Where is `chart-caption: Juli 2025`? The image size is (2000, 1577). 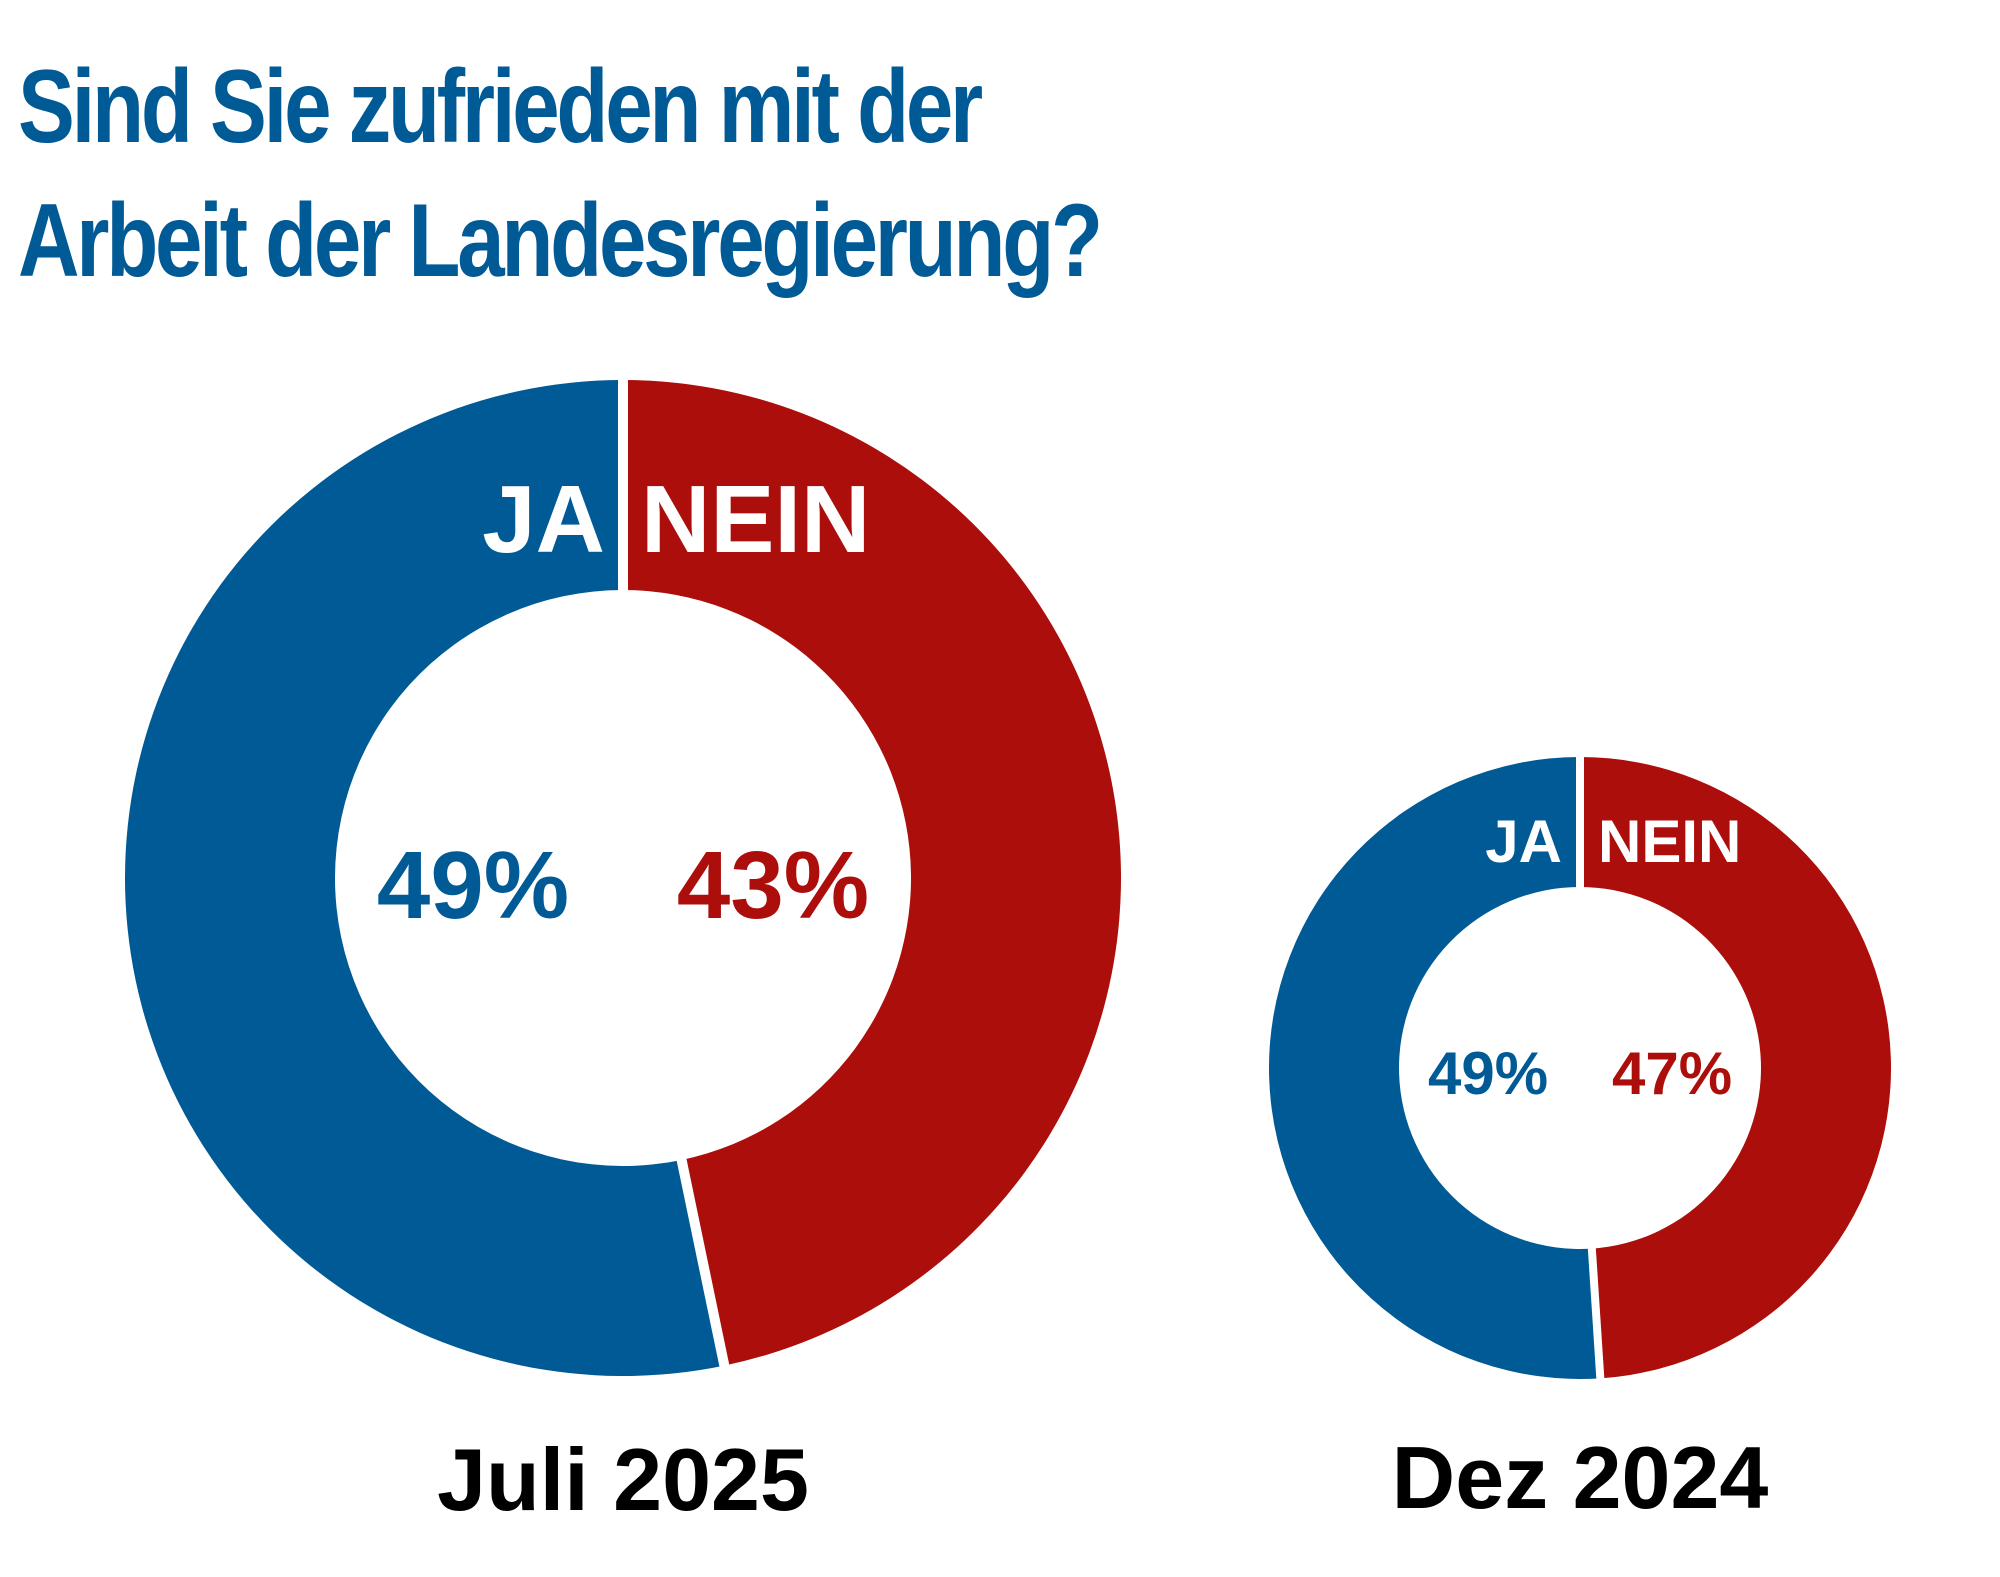
chart-caption: Juli 2025 is located at coordinates (623, 1479).